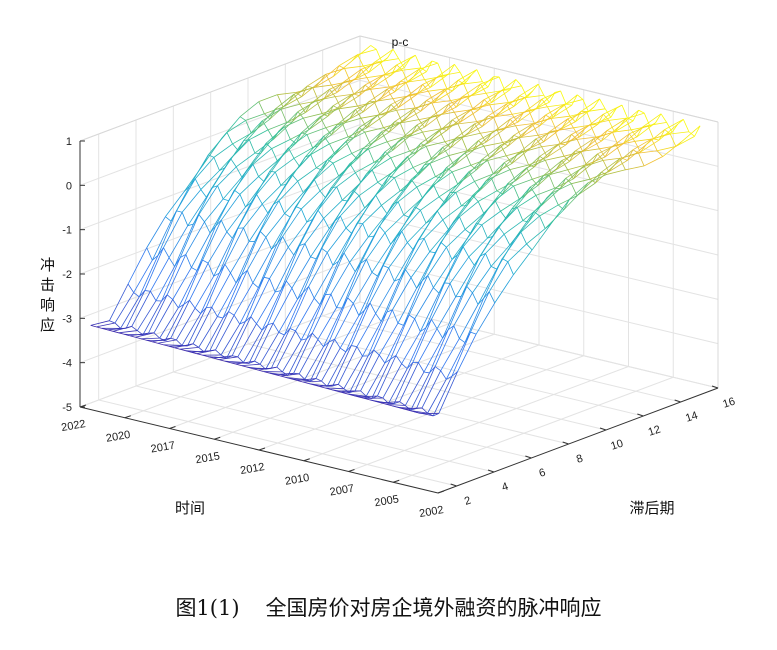  What do you see at coordinates (387, 501) in the screenshot?
I see `x-tick-label: 2005` at bounding box center [387, 501].